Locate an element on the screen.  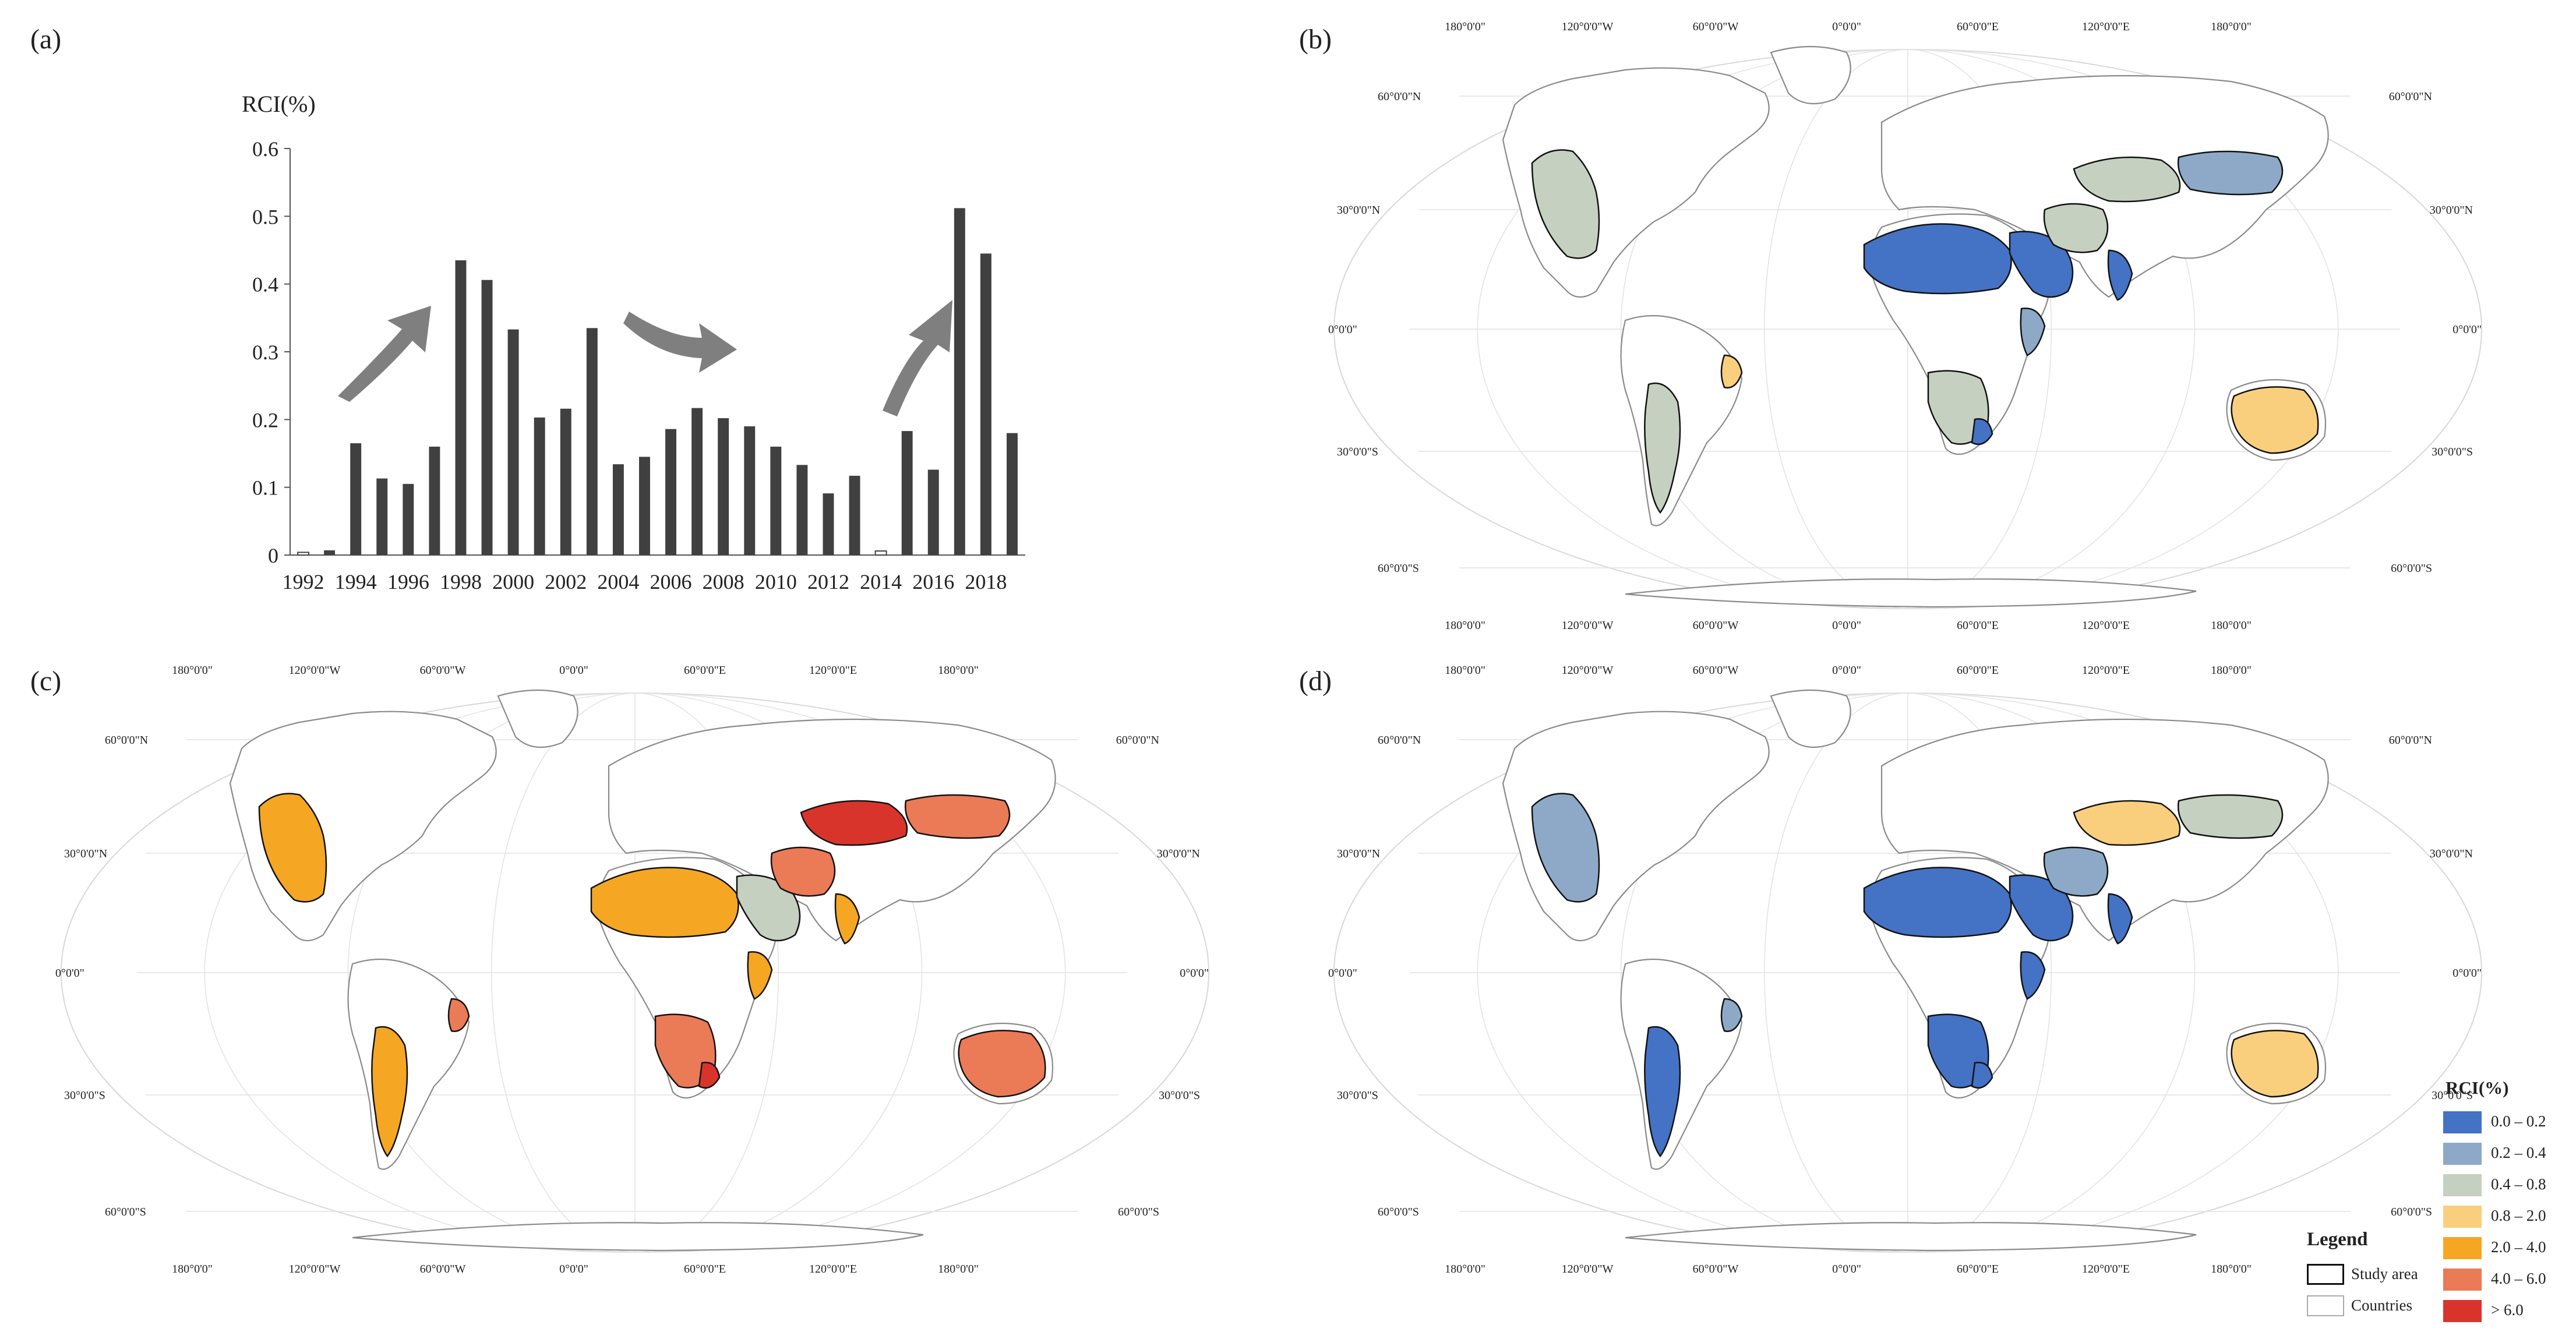
bar-1992 is located at coordinates (304, 554).